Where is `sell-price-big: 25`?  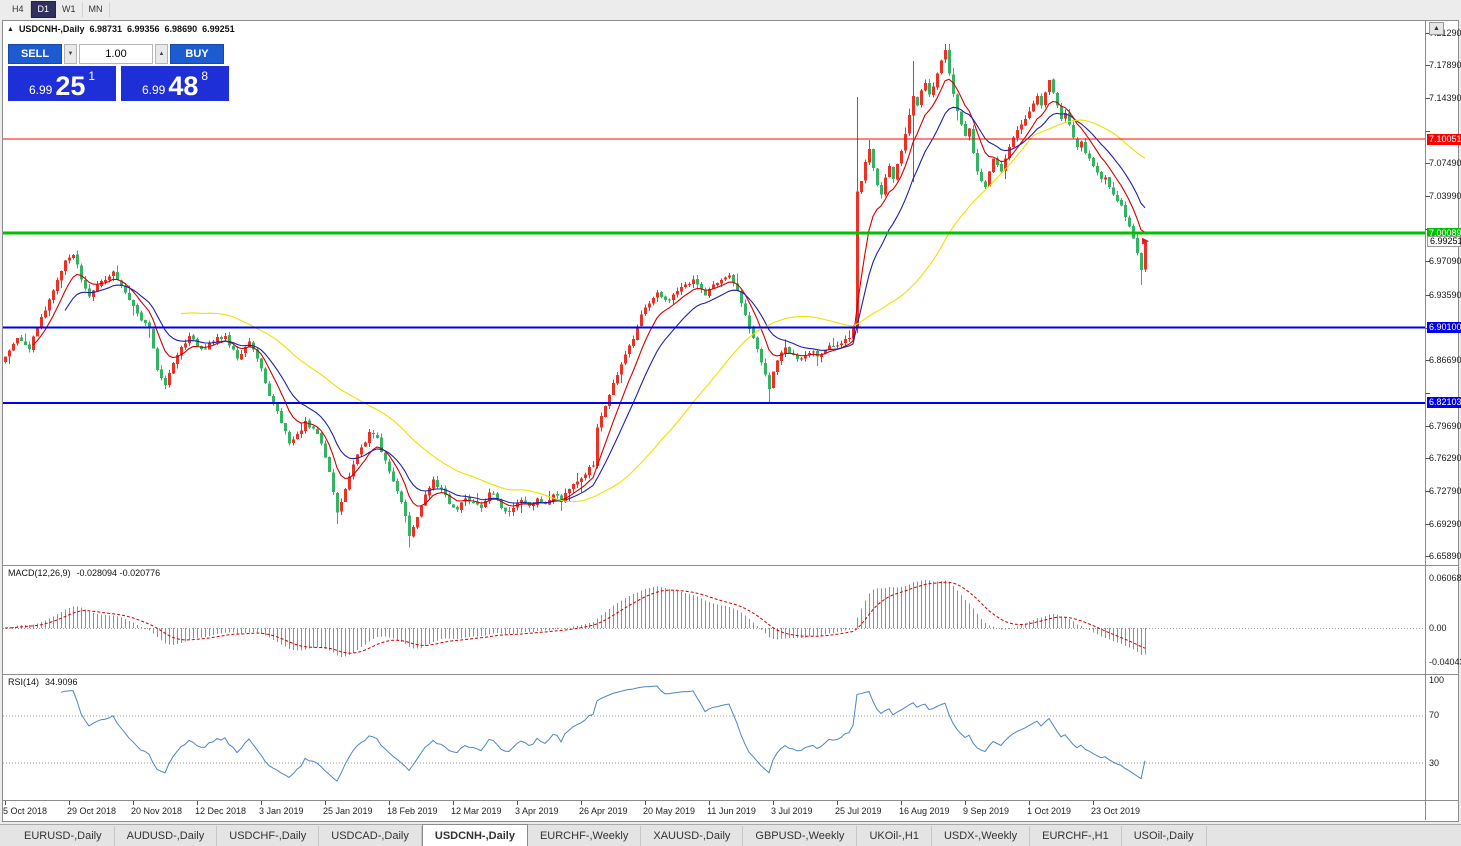
sell-price-big: 25 is located at coordinates (70, 86).